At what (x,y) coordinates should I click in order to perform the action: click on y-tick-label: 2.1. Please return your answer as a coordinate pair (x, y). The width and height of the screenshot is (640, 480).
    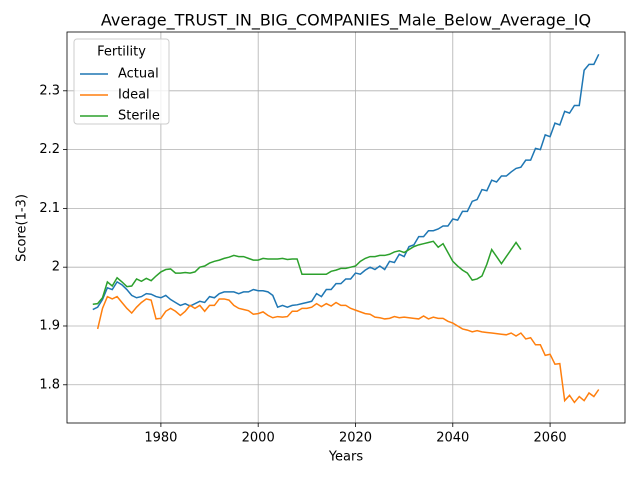
    Looking at the image, I should click on (49, 208).